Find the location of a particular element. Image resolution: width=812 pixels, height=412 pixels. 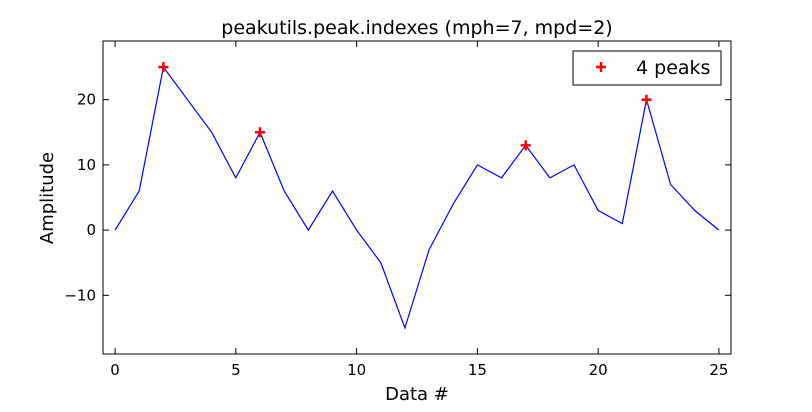

legend-label: 4 peaks is located at coordinates (673, 68).